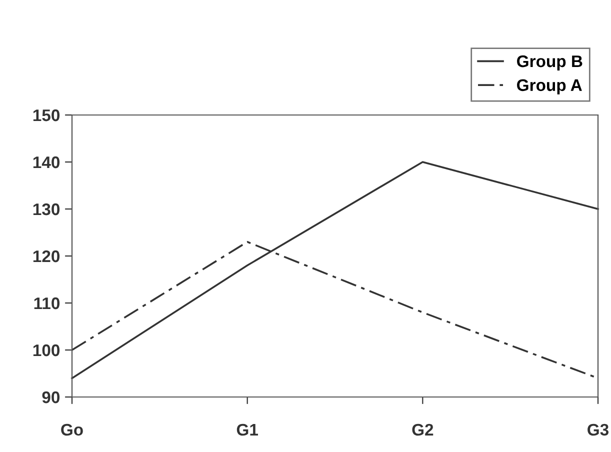 This screenshot has height=452, width=611. I want to click on legend-label: Group A, so click(549, 86).